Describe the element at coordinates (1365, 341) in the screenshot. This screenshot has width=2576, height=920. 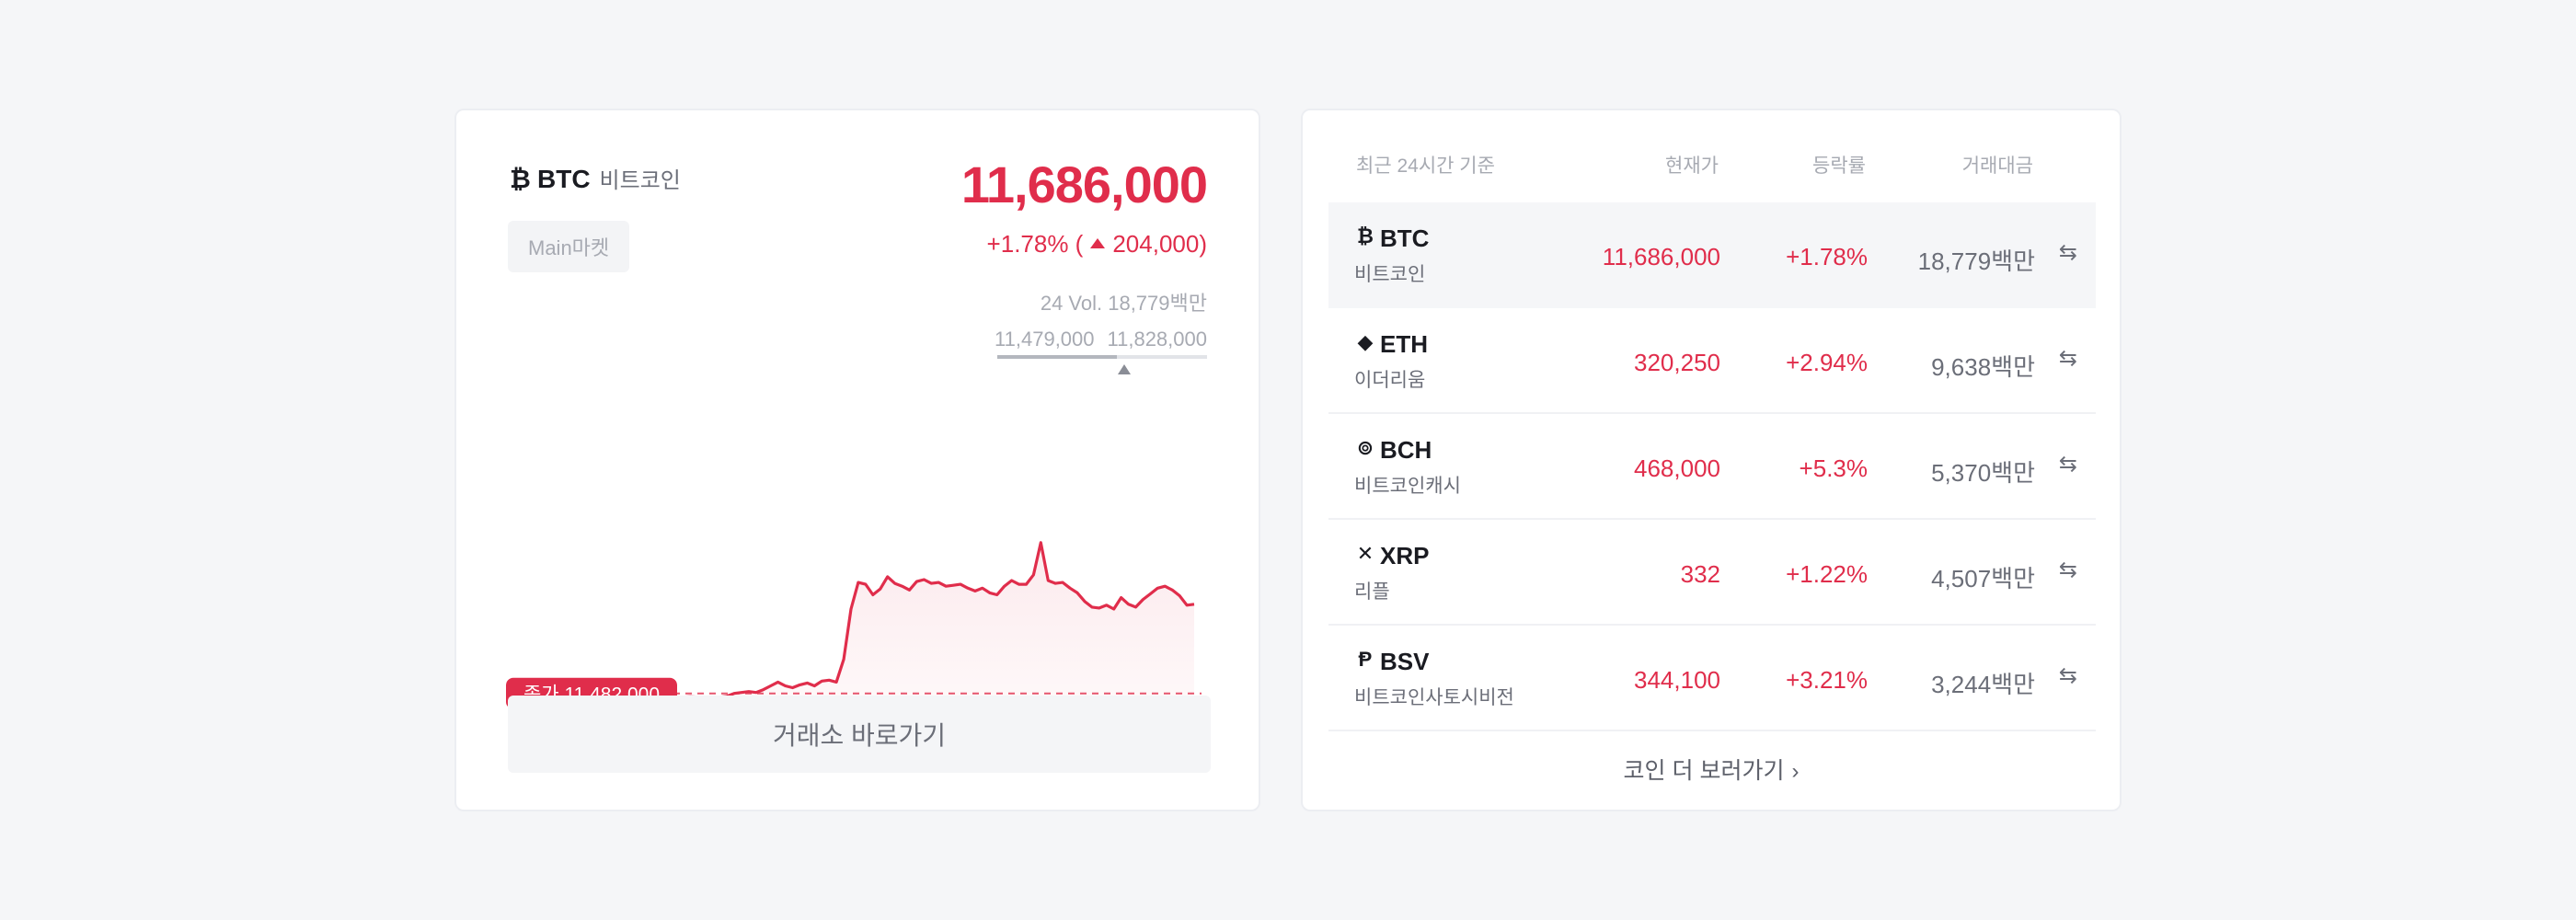
I see `ethereum-icon: ◆` at that location.